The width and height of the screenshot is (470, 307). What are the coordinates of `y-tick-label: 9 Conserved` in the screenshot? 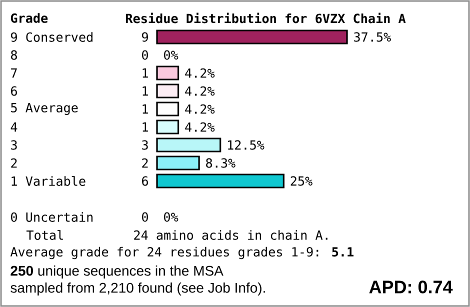 It's located at (51, 37).